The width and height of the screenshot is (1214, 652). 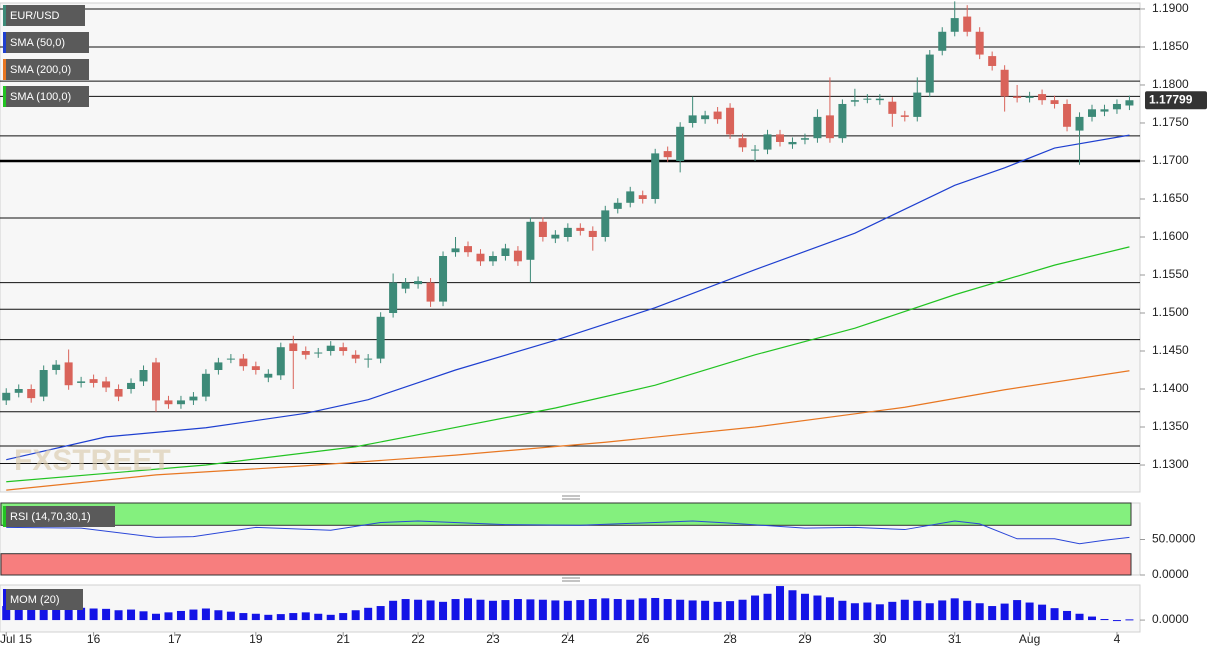 I want to click on x-tick-label: 4, so click(x=1117, y=639).